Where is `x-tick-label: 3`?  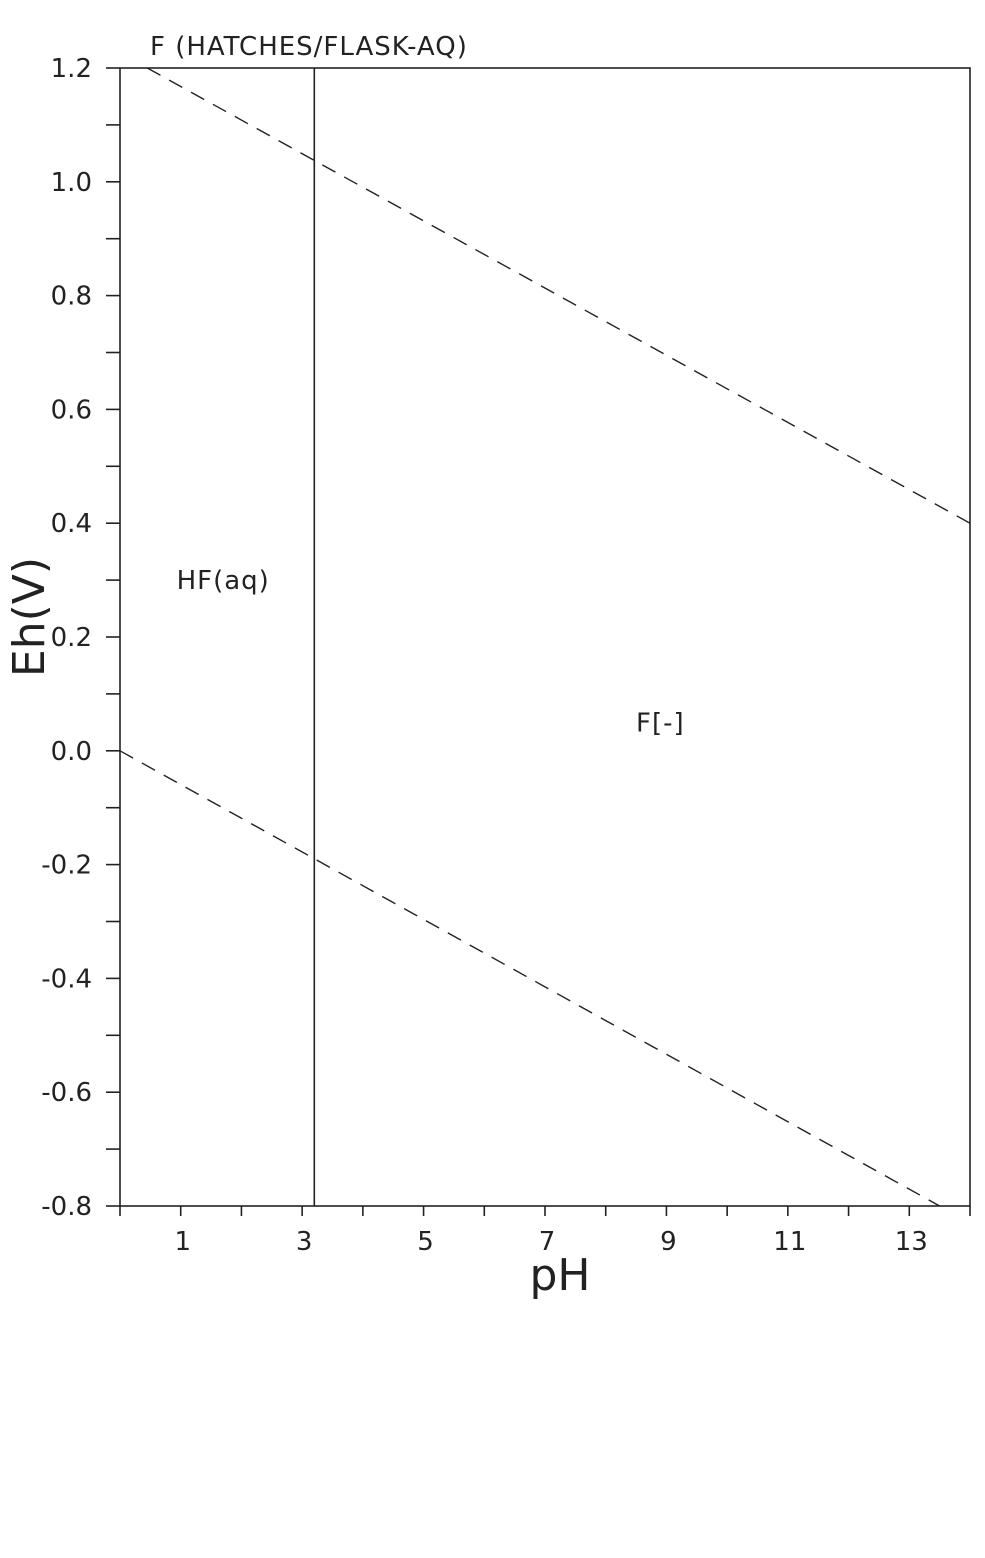 x-tick-label: 3 is located at coordinates (304, 1242).